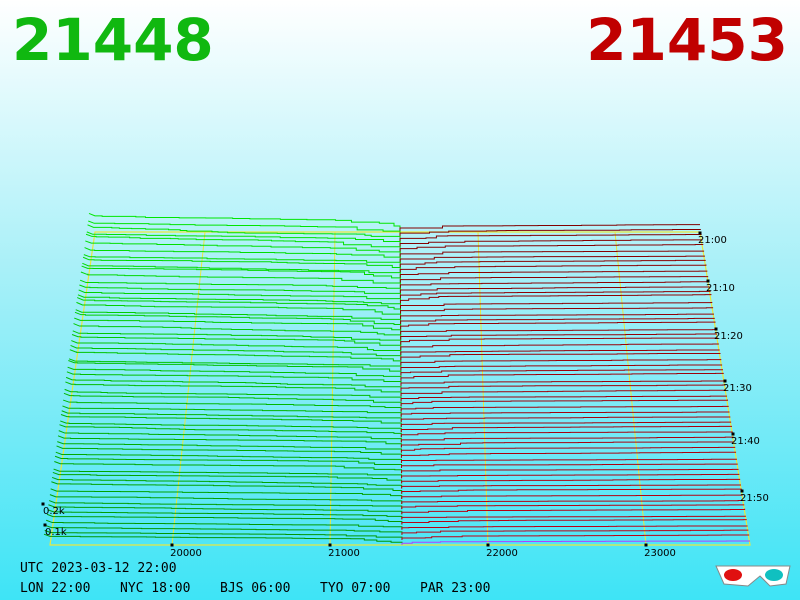 The width and height of the screenshot is (800, 600). I want to click on zone-time: TYO 07:00, so click(355, 588).